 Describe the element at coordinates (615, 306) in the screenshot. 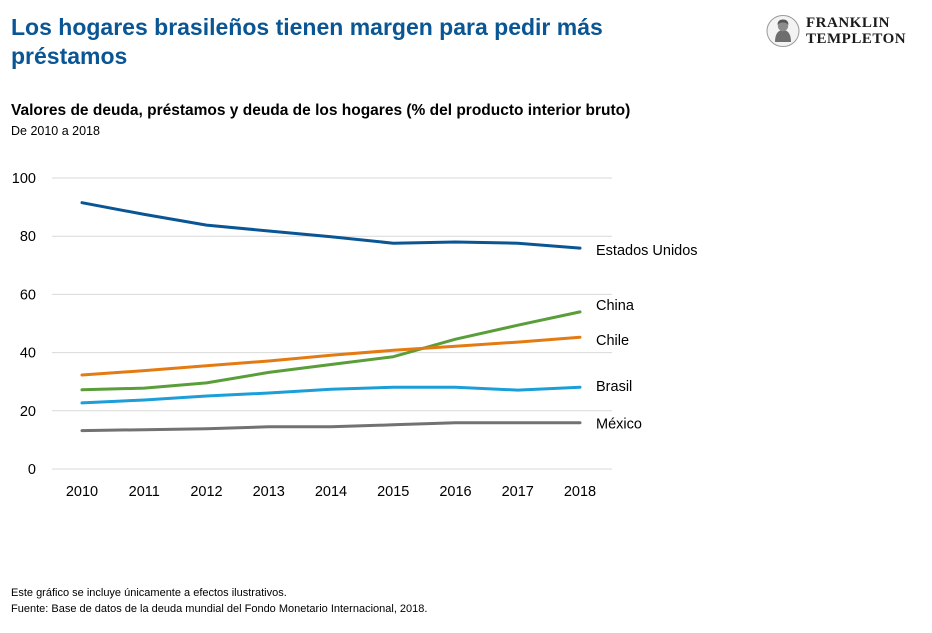

I see `series-label-china: China` at that location.